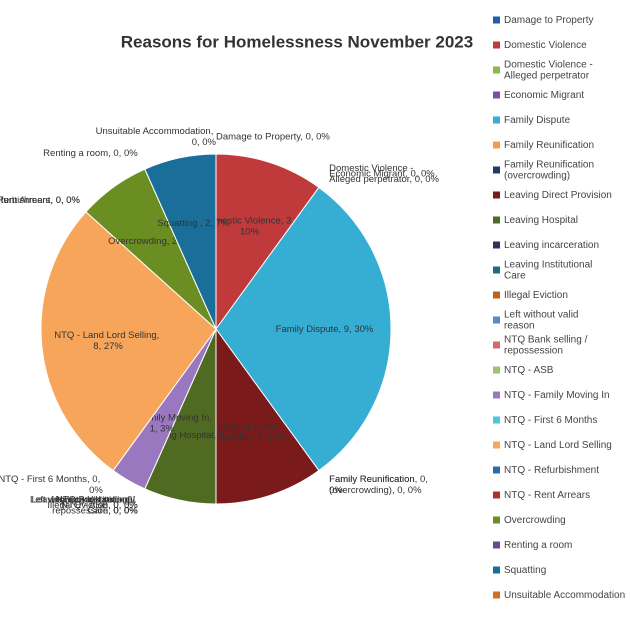 This screenshot has width=630, height=642. What do you see at coordinates (551, 245) in the screenshot?
I see `legend-label: Leaving incarceration` at bounding box center [551, 245].